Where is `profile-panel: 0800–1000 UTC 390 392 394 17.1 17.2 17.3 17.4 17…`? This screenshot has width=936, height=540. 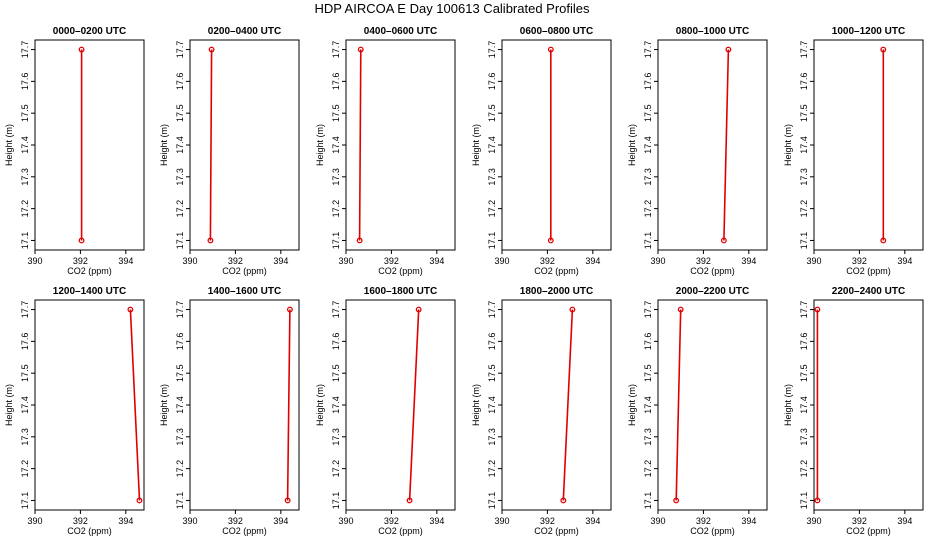 profile-panel: 0800–1000 UTC 390 392 394 17.1 17.2 17.3 17.4 17… is located at coordinates (697, 151).